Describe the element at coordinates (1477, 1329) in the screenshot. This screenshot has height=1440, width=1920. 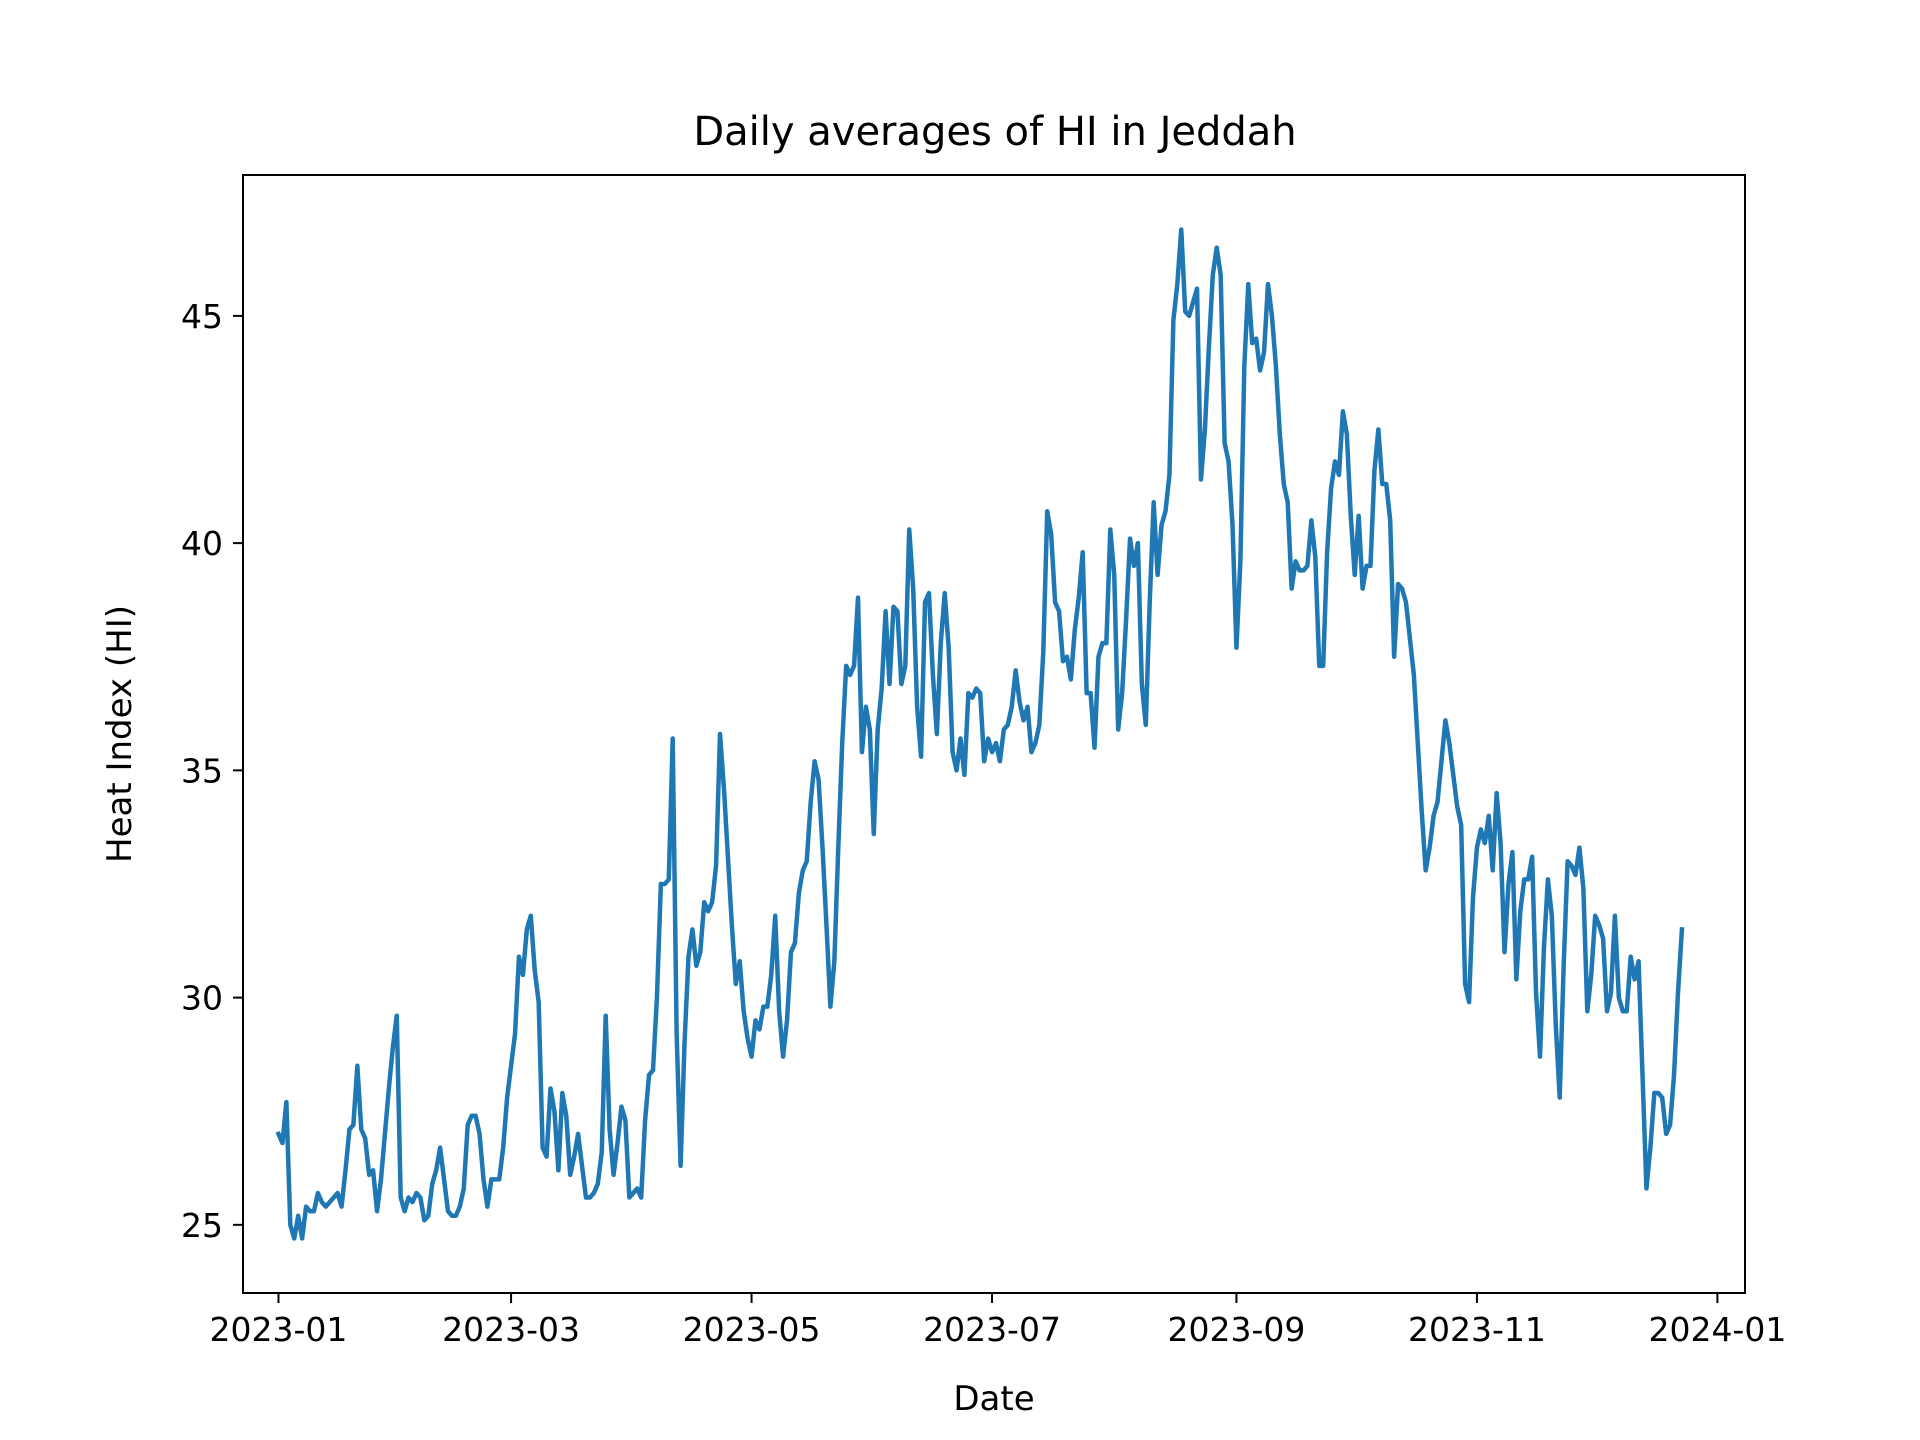
I see `x-tick-label: 2023-11` at that location.